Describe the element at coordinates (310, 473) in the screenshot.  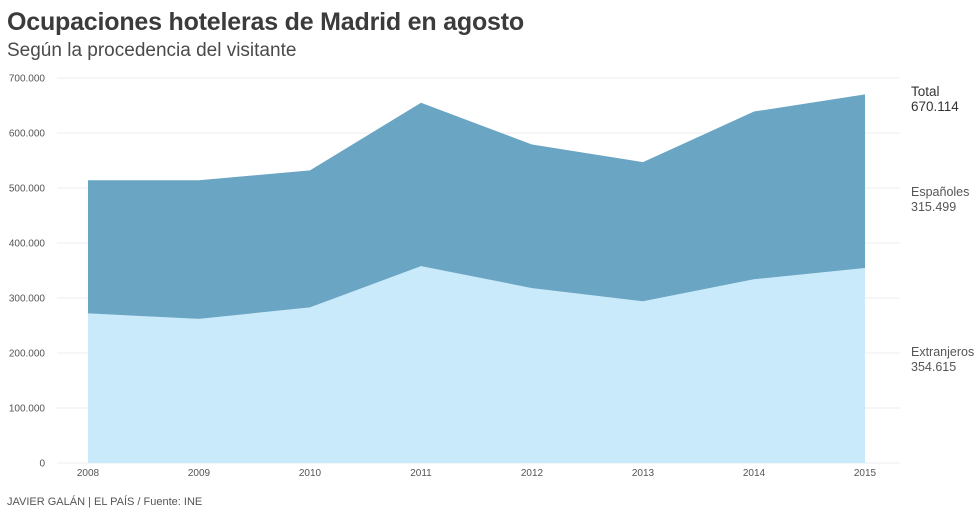
I see `x-tick-label: 2010` at that location.